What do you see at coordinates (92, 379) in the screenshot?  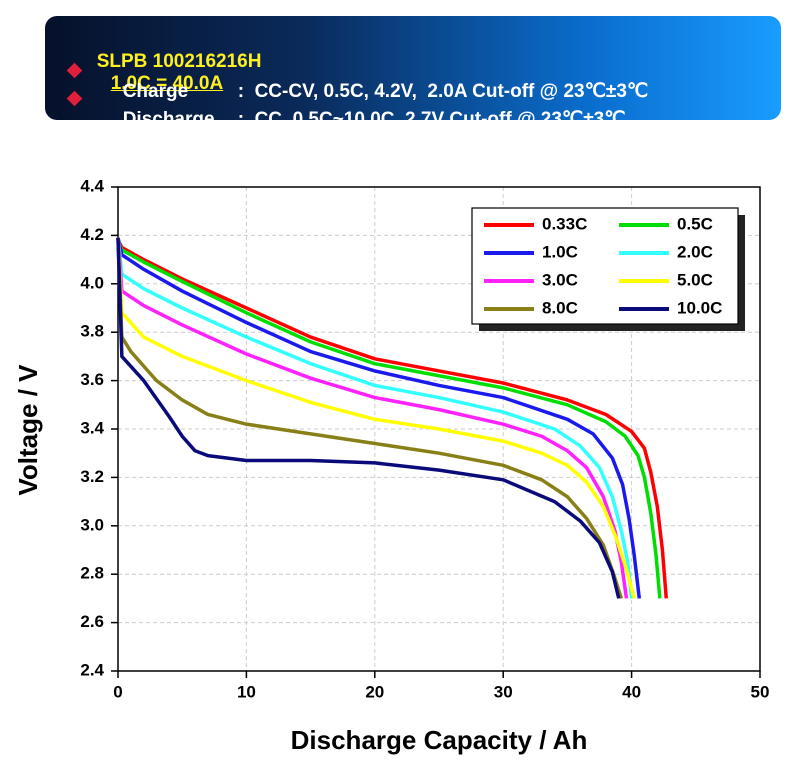 I see `y-tick-label: 3.6` at bounding box center [92, 379].